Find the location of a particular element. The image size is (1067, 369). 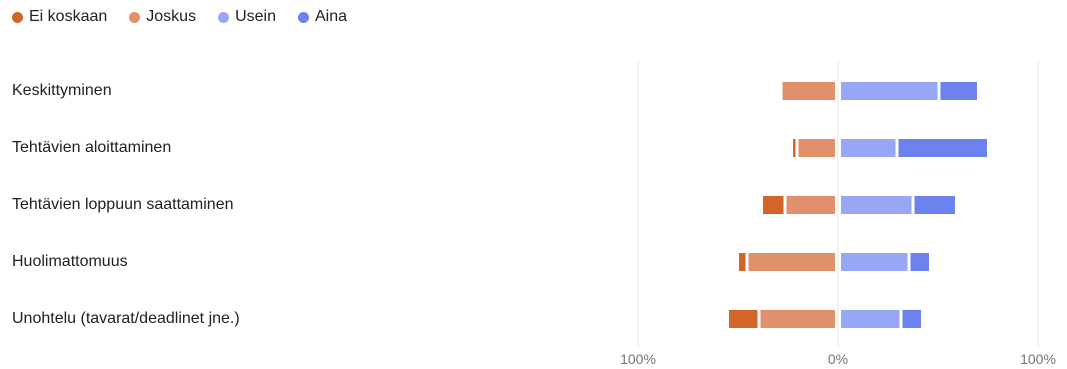

legend-item-aina: Aina is located at coordinates (322, 17).